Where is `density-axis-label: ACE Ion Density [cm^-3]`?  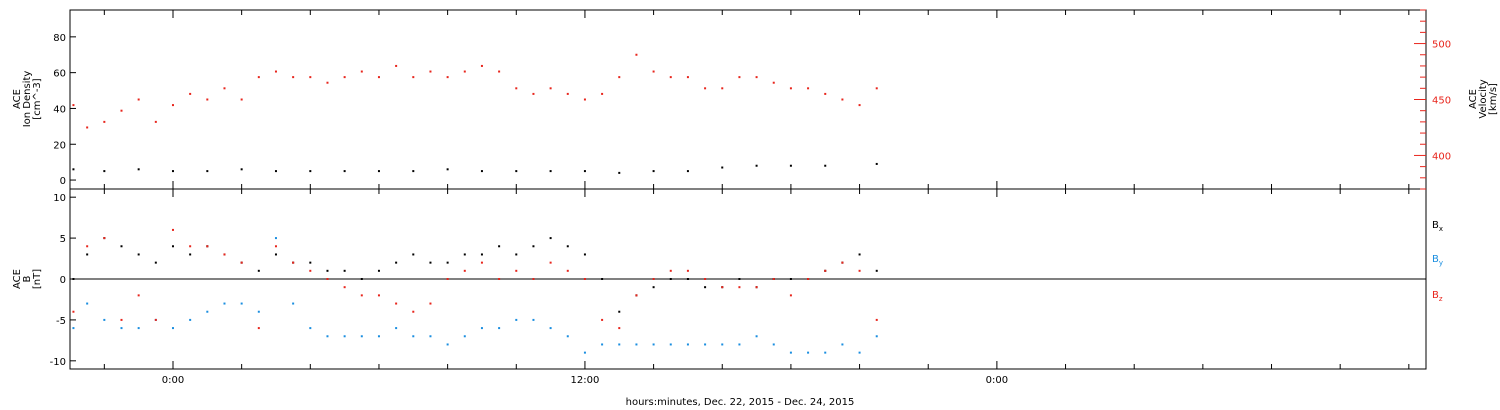 density-axis-label: ACE Ion Density [cm^-3] is located at coordinates (27, 99).